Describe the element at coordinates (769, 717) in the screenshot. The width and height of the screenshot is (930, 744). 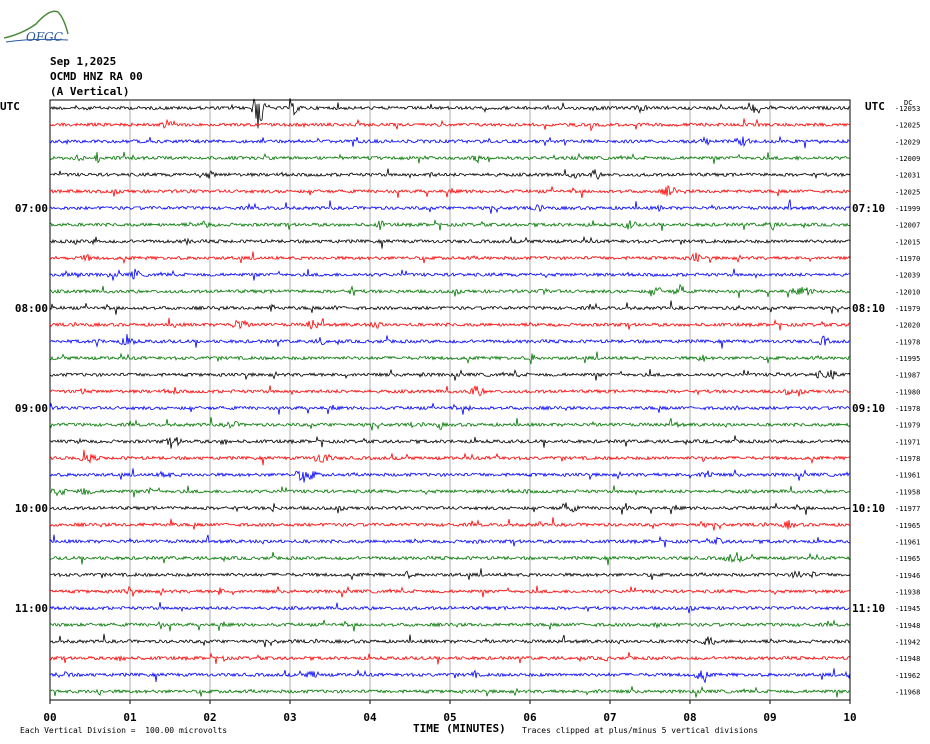
I see `x-tick-label: 09` at that location.